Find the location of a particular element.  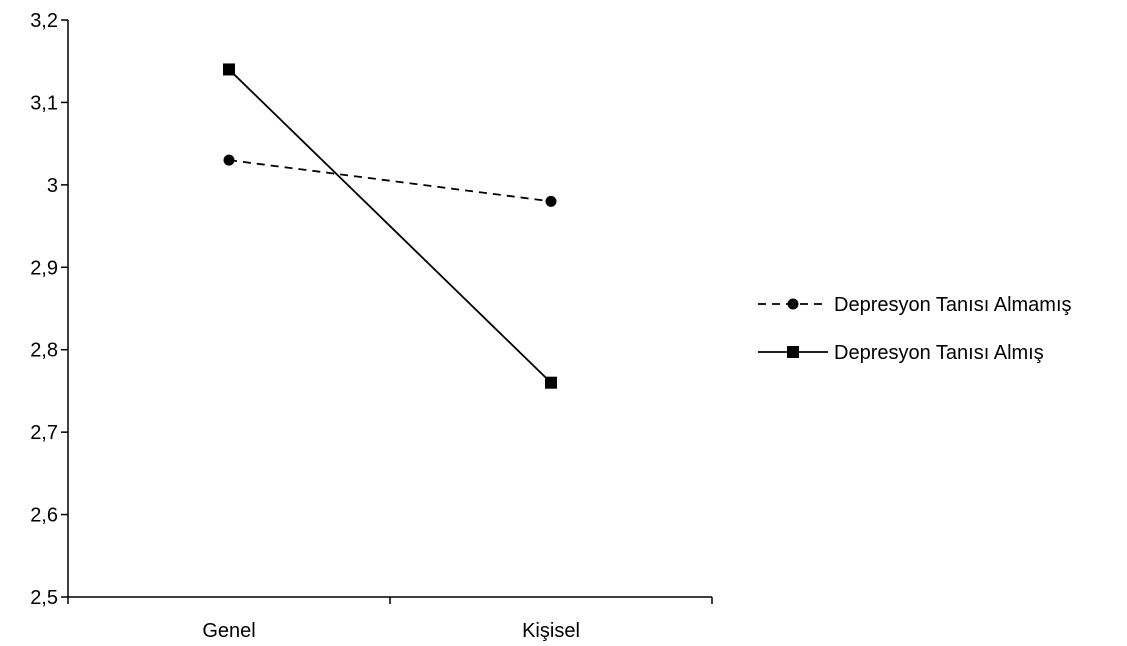

y-tick-label: 3,2 is located at coordinates (44, 21).